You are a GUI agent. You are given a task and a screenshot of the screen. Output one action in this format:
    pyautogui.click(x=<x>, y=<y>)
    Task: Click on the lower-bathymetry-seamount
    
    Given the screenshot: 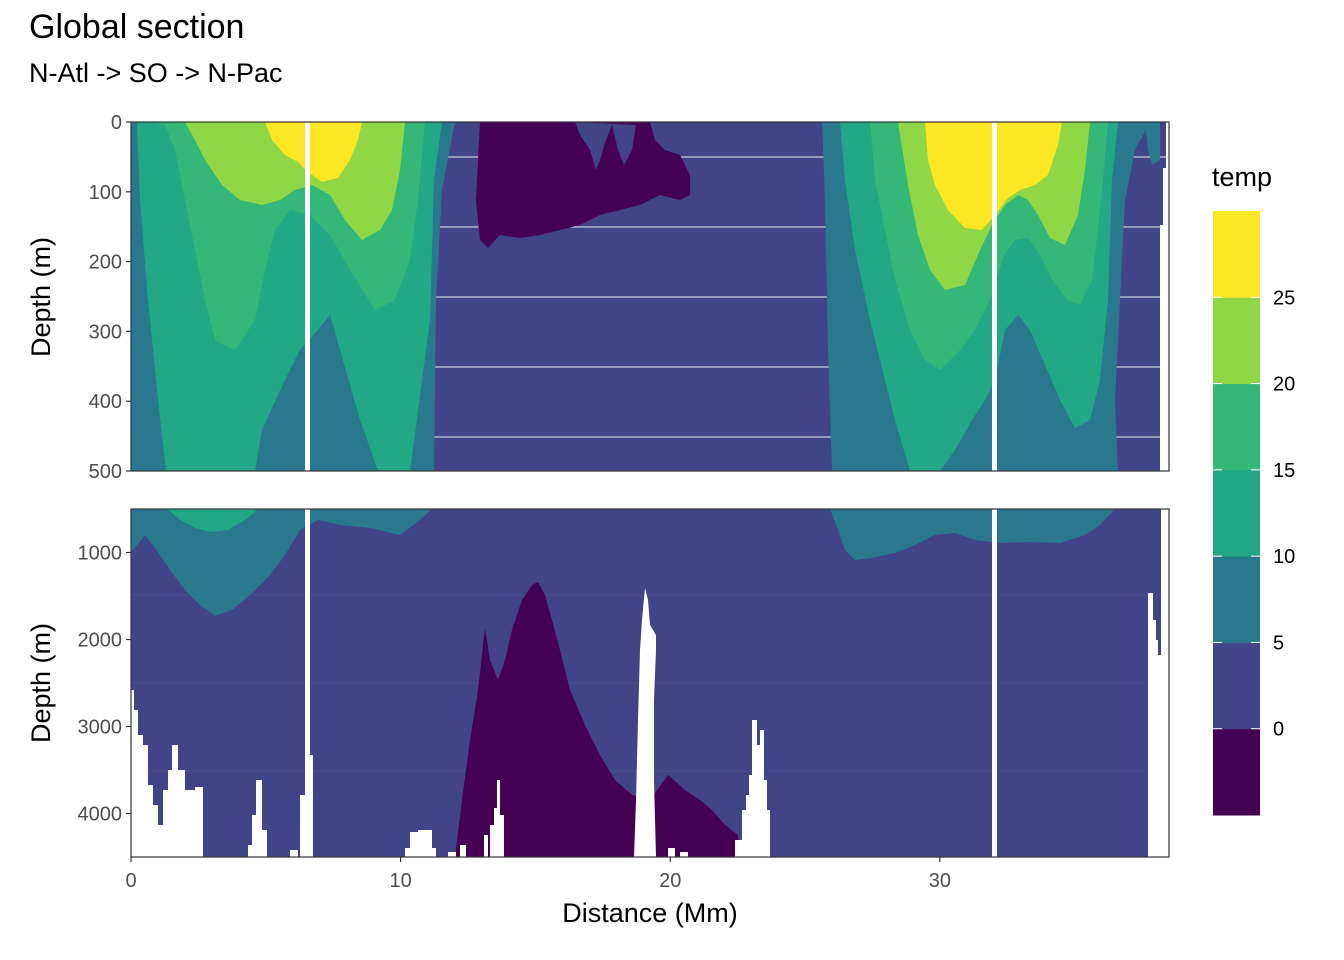 What is the action you would take?
    pyautogui.click(x=752, y=788)
    